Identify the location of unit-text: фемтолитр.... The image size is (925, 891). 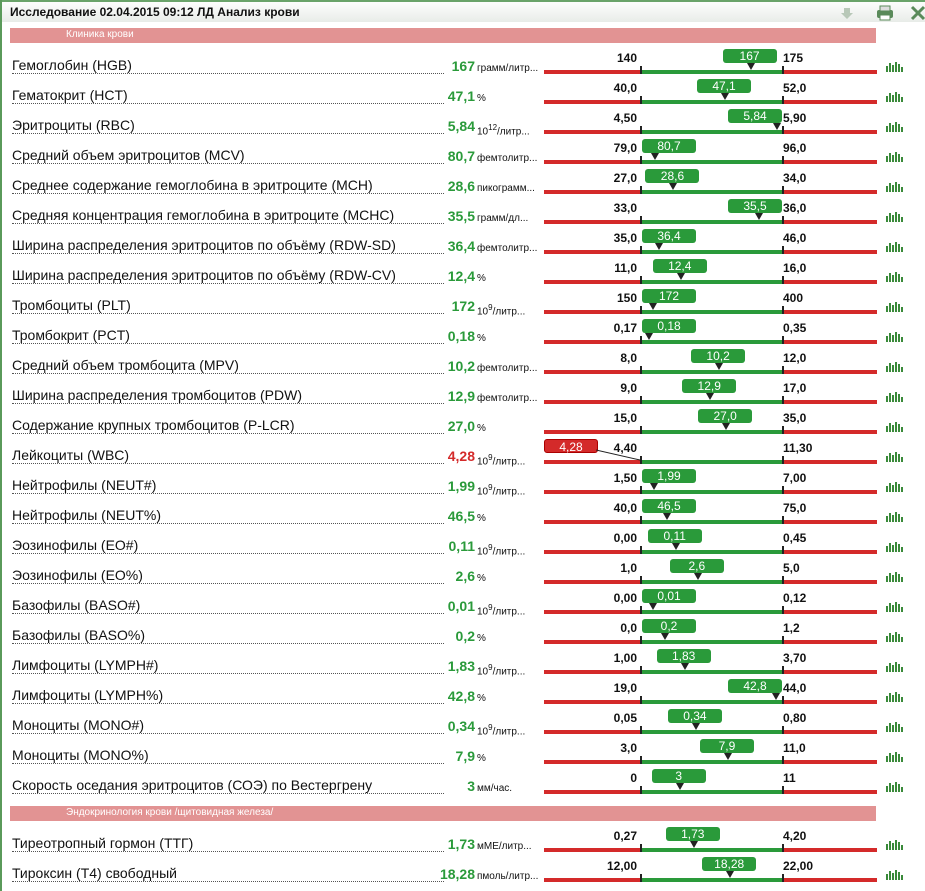
(507, 368).